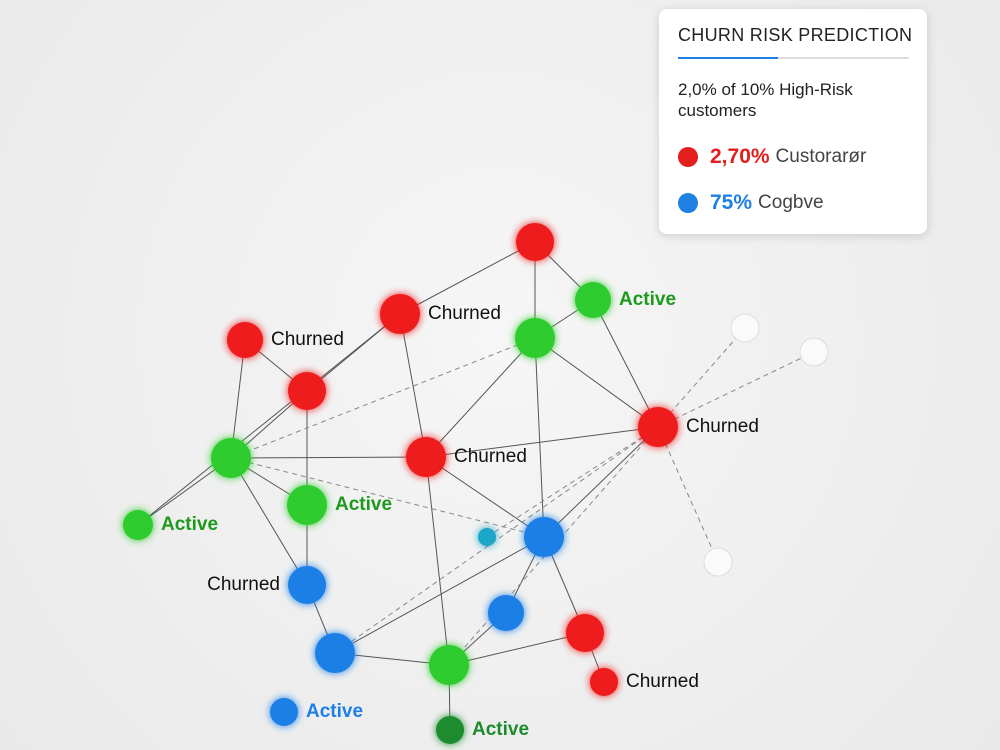 This screenshot has width=1000, height=750. Describe the element at coordinates (731, 202) in the screenshot. I see `legend-value: 75%` at that location.